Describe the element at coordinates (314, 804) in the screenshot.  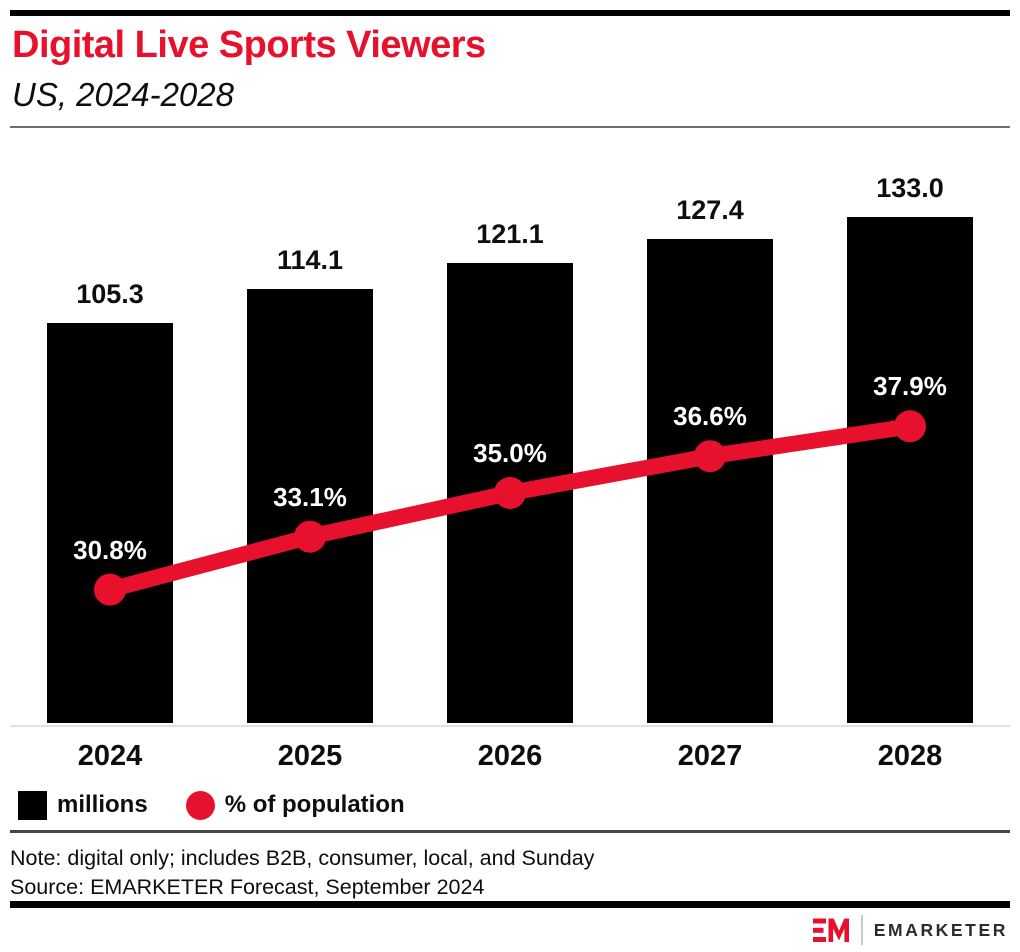
I see `legend-label-percent: % of population` at that location.